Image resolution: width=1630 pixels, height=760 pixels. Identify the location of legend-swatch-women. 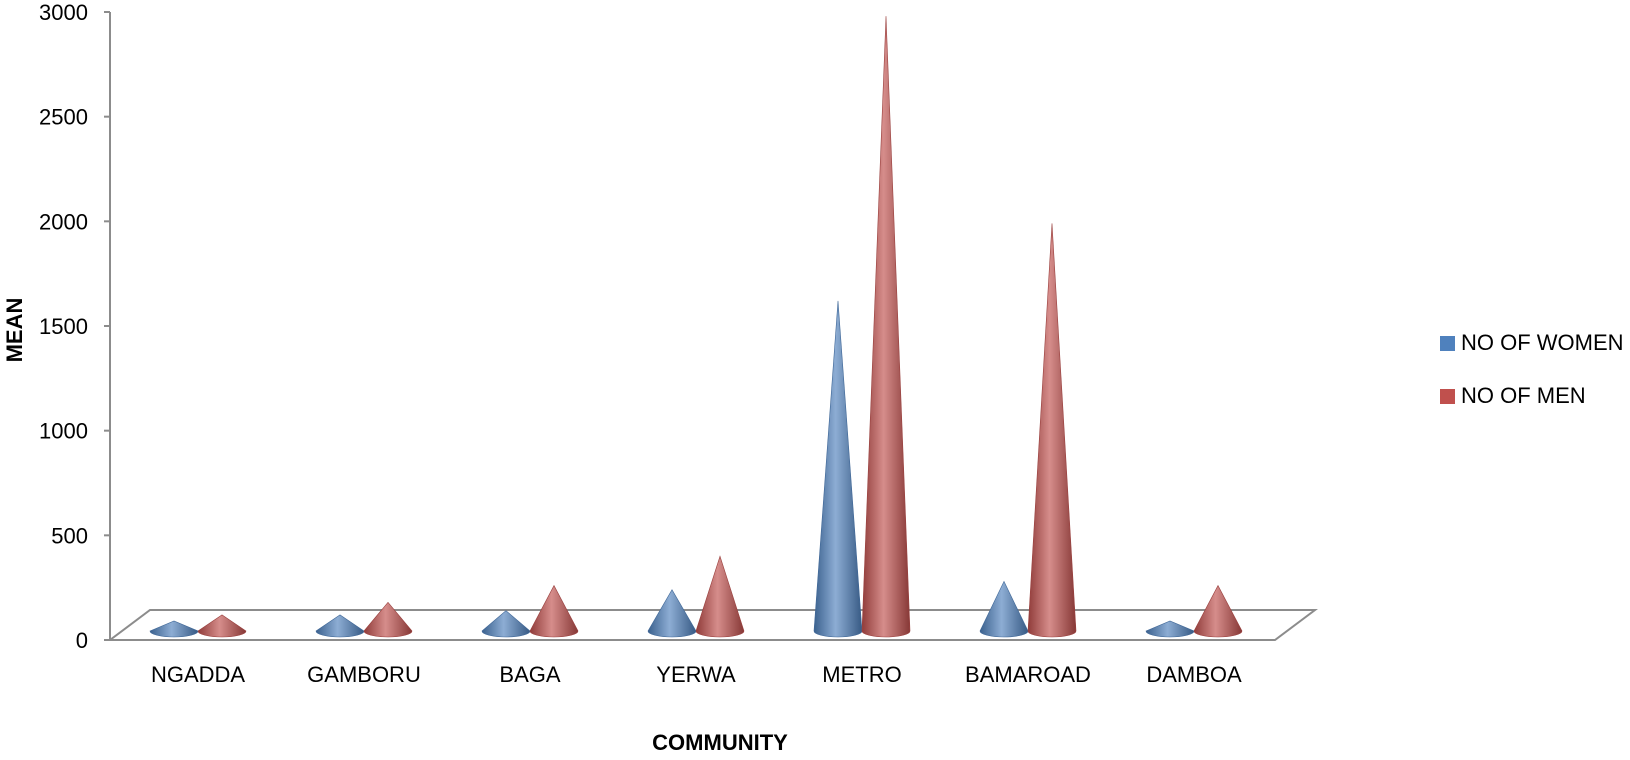
(1447, 343).